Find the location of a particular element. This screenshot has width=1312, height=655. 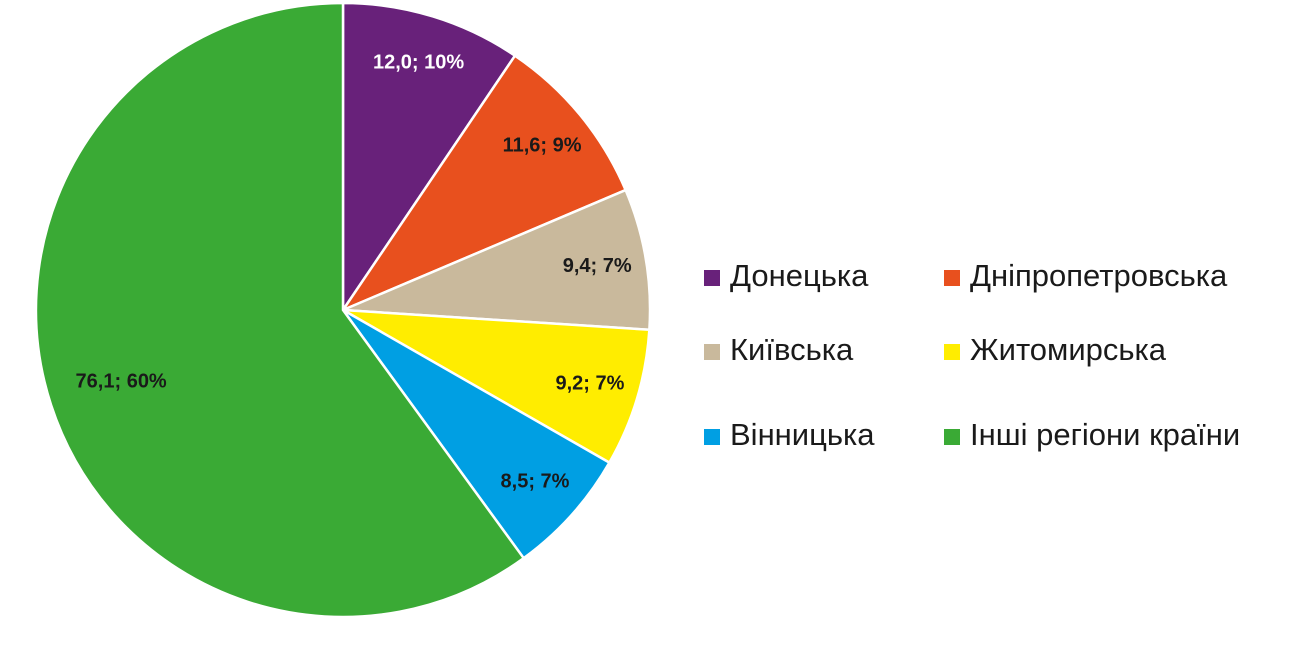

data-label: 11,6; 9% is located at coordinates (542, 145).